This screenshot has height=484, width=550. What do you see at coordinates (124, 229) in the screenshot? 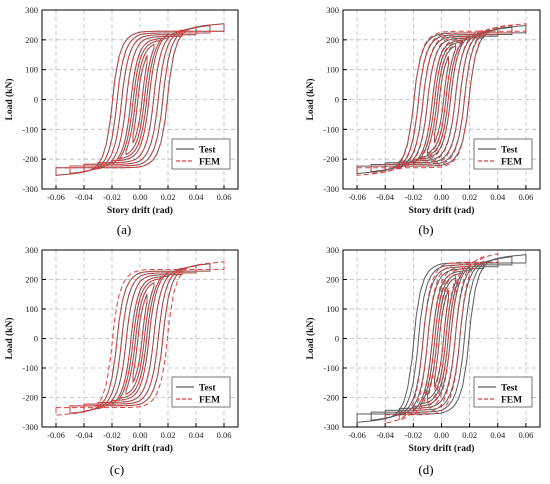
I see `panel-caption: (a)` at bounding box center [124, 229].